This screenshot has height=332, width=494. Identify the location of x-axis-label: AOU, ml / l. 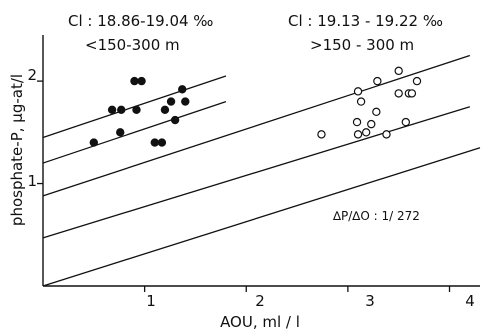
(260, 322).